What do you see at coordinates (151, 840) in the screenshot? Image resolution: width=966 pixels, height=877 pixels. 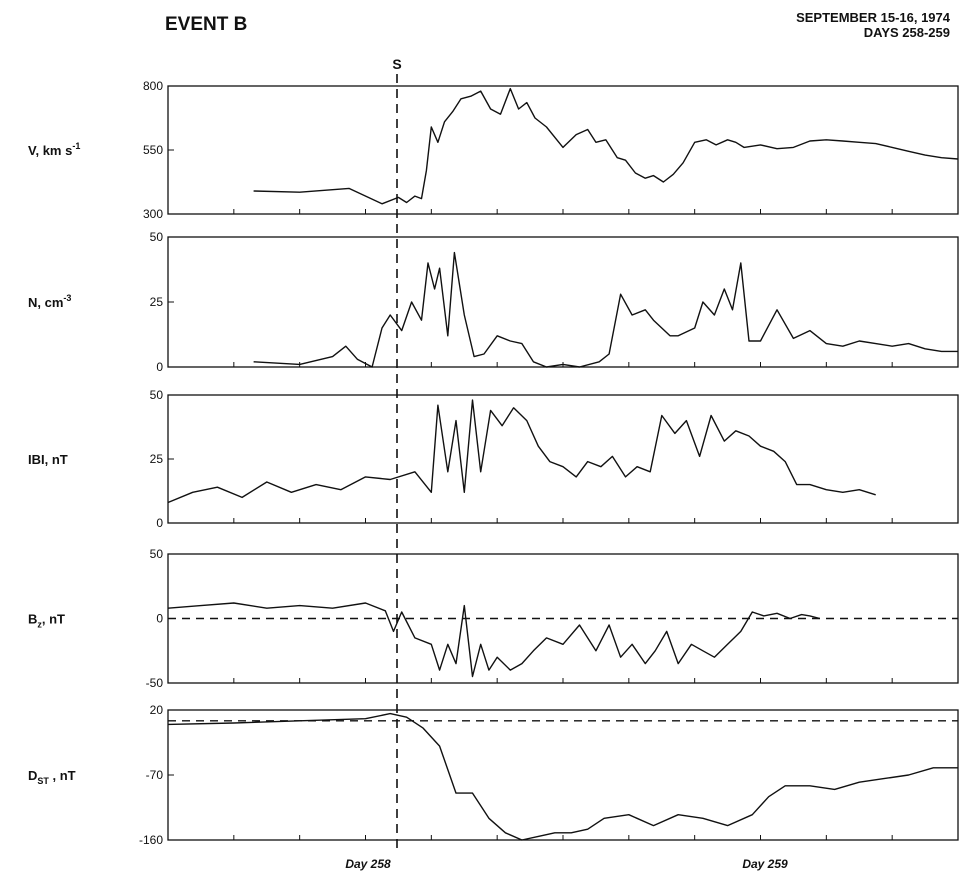 I see `dst-y-tick-label: -160` at bounding box center [151, 840].